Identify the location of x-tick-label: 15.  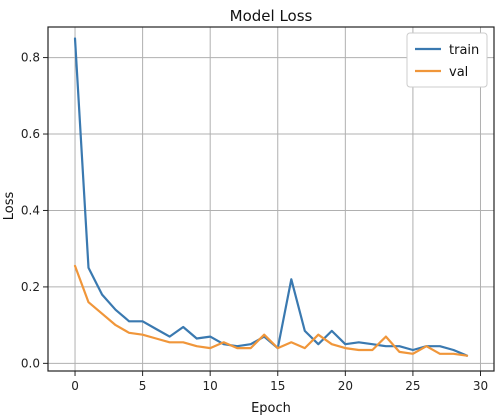
(277, 386).